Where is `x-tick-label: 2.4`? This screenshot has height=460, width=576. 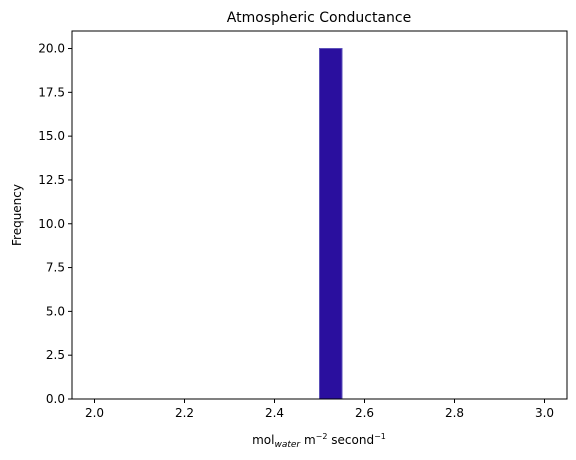 x-tick-label: 2.4 is located at coordinates (274, 413).